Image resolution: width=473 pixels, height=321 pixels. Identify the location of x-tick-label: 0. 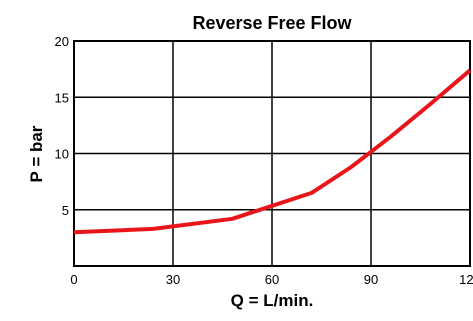
(73, 279).